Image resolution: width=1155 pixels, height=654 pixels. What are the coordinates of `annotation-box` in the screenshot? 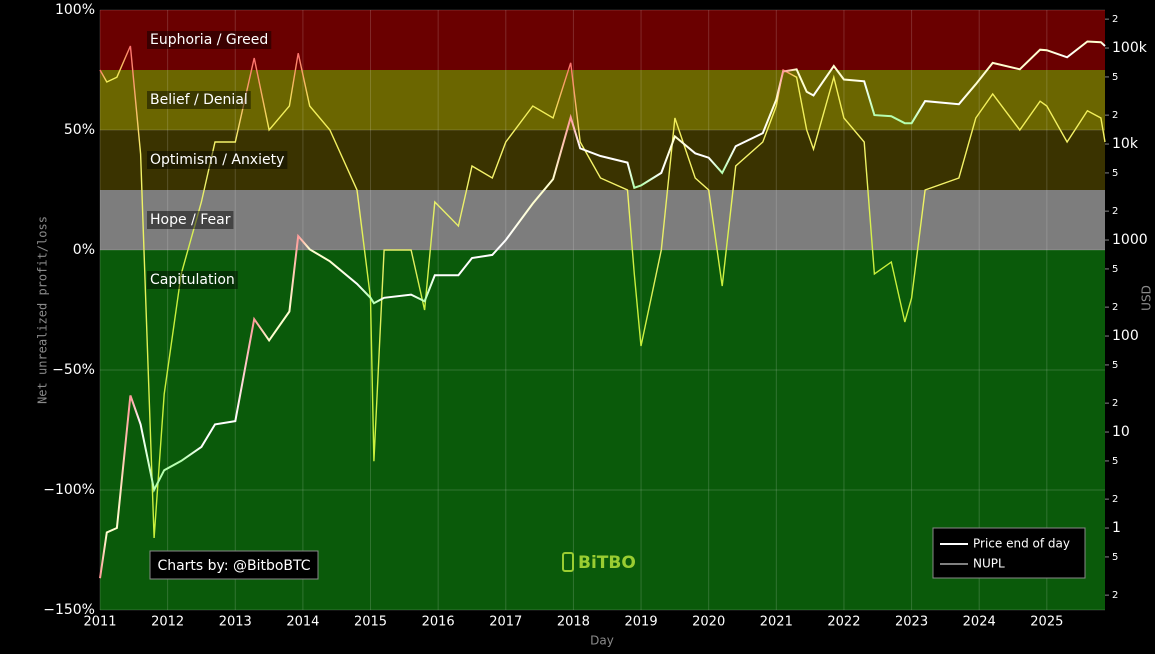 It's located at (234, 565).